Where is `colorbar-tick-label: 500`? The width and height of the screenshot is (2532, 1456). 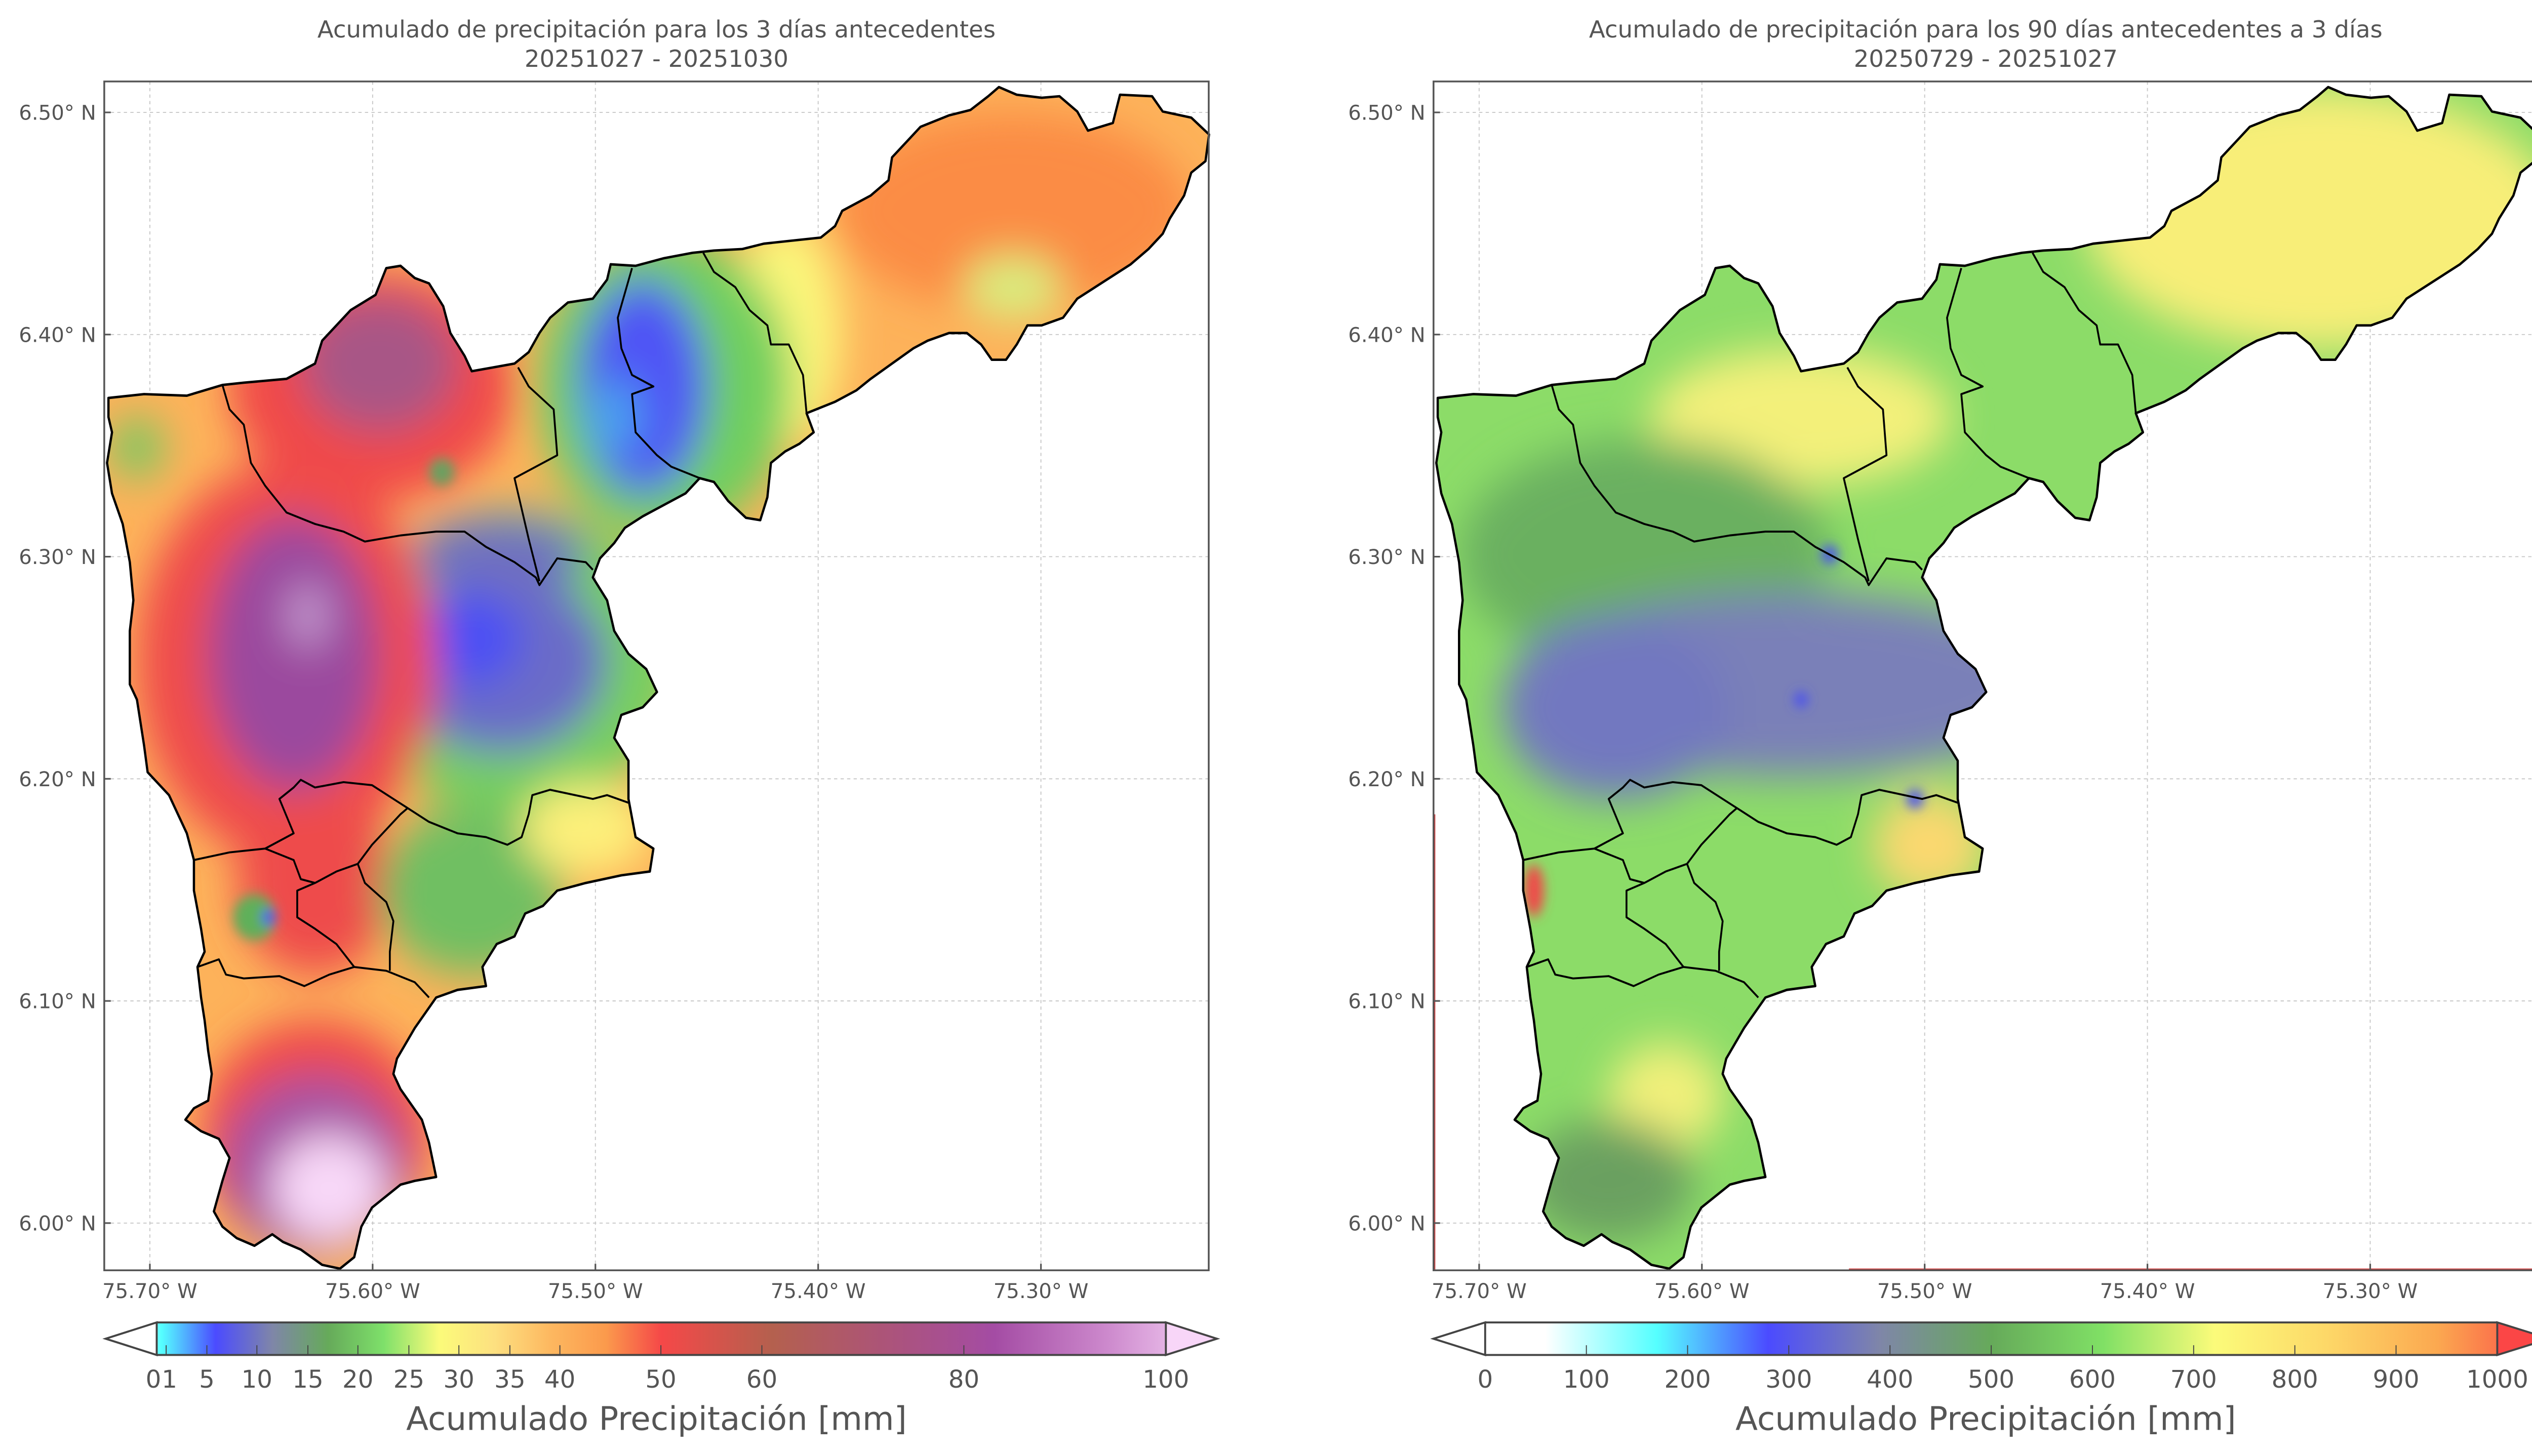
colorbar-tick-label: 500 is located at coordinates (1991, 1379).